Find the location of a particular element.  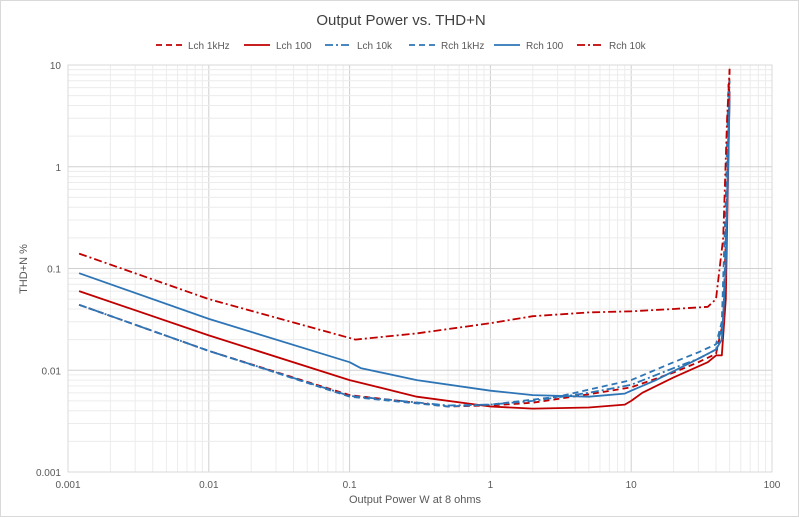

x-axis-label: Output Power W at 8 ohms is located at coordinates (415, 500).